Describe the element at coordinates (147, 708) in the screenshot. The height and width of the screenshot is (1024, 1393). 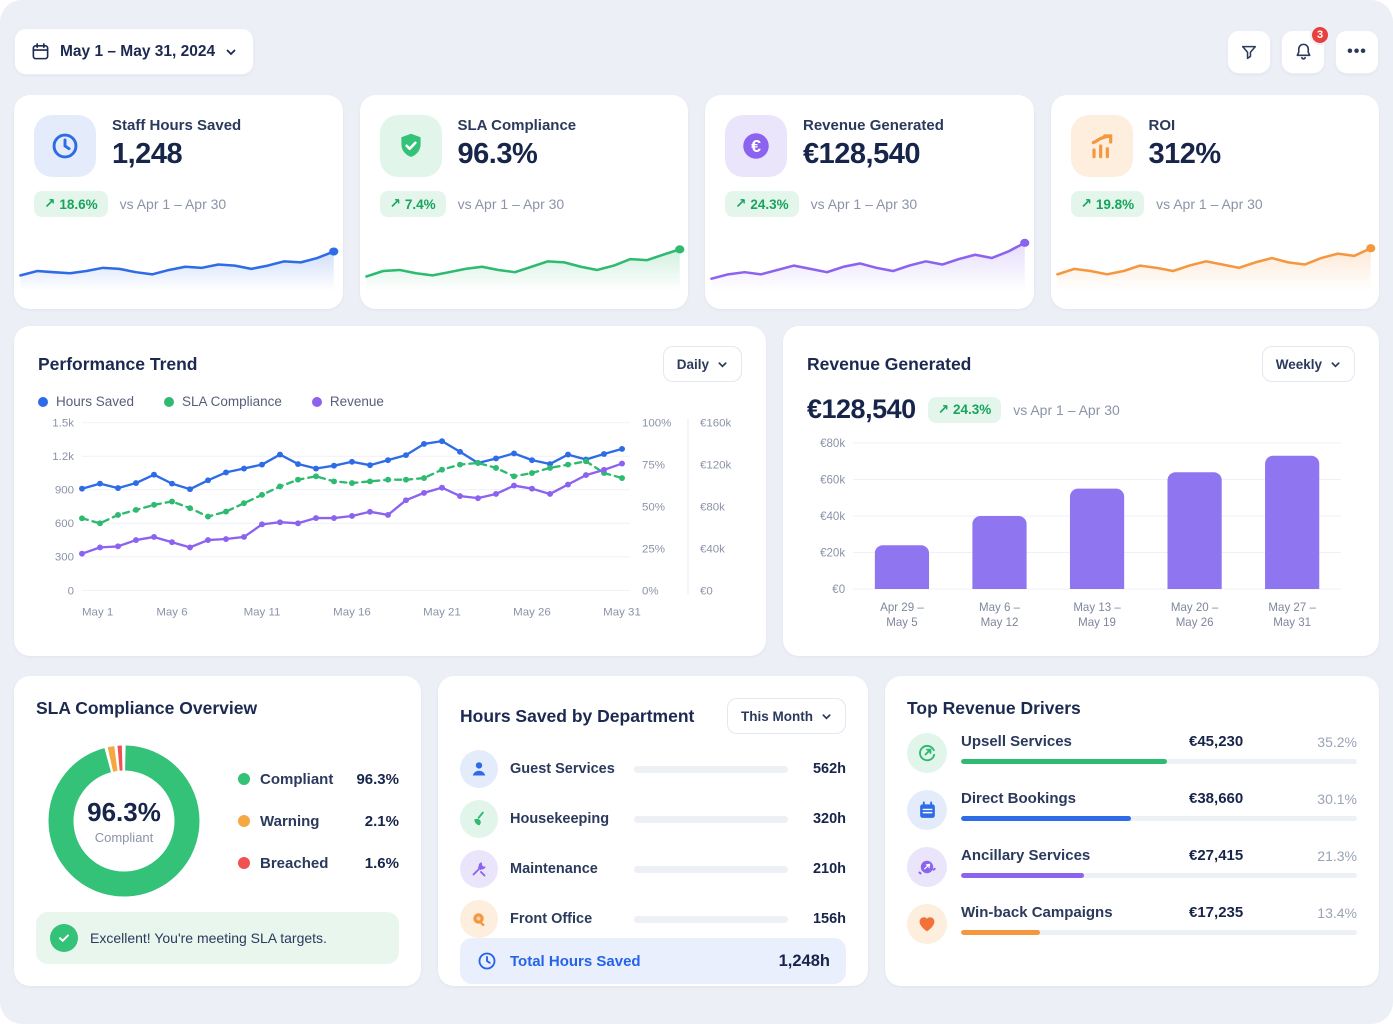
I see `panel-title: SLA Compliance Overview` at that location.